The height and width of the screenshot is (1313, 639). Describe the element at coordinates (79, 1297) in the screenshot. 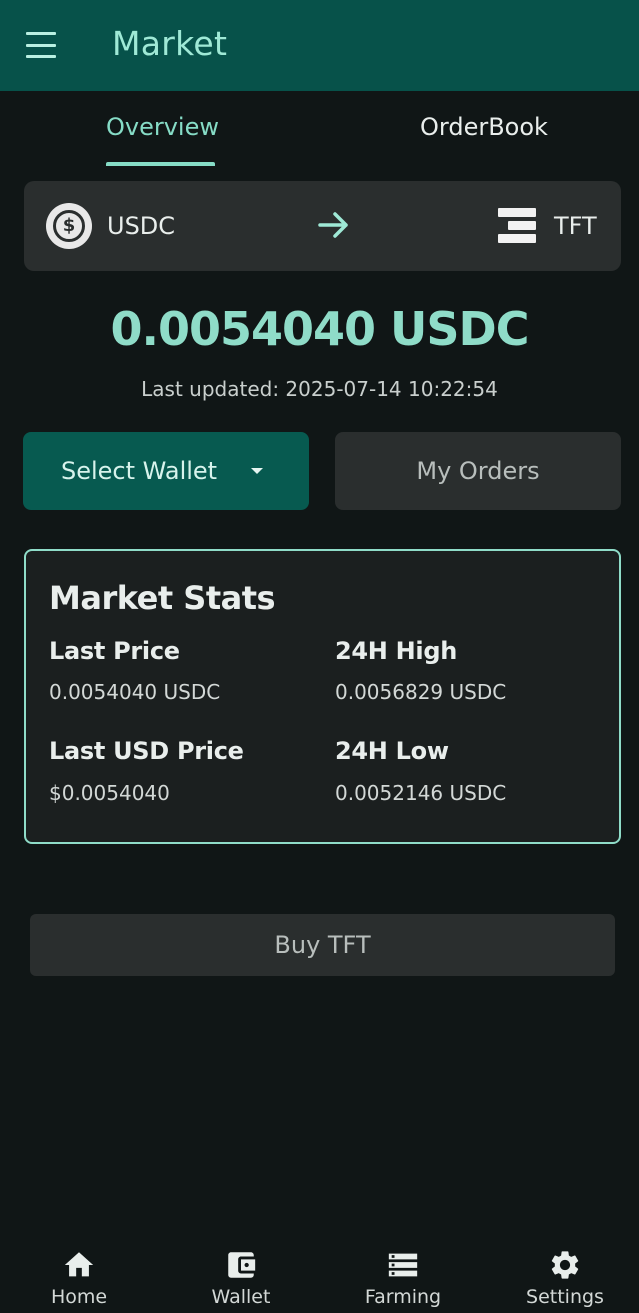

I see `nav-home-label: Home` at that location.